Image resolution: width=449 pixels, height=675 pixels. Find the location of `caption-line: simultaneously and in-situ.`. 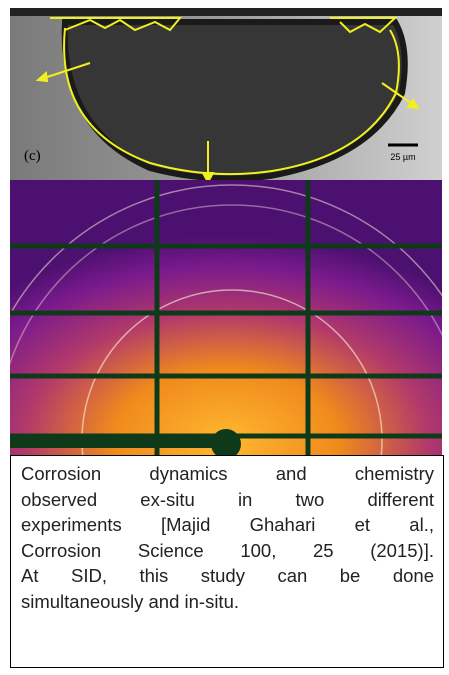

caption-line: simultaneously and in-situ. is located at coordinates (130, 601).